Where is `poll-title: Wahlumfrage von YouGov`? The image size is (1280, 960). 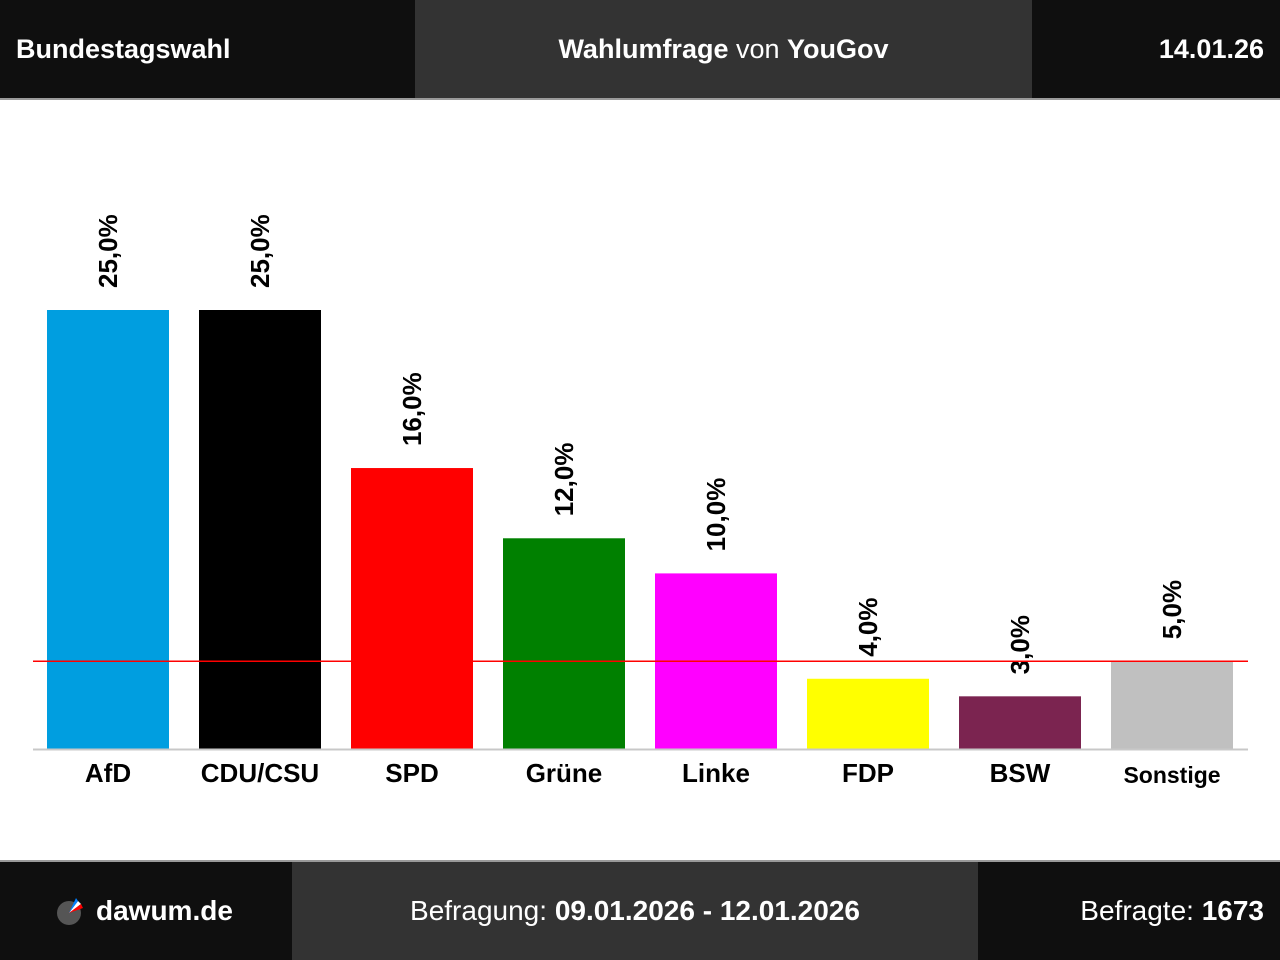
poll-title: Wahlumfrage von YouGov is located at coordinates (723, 49).